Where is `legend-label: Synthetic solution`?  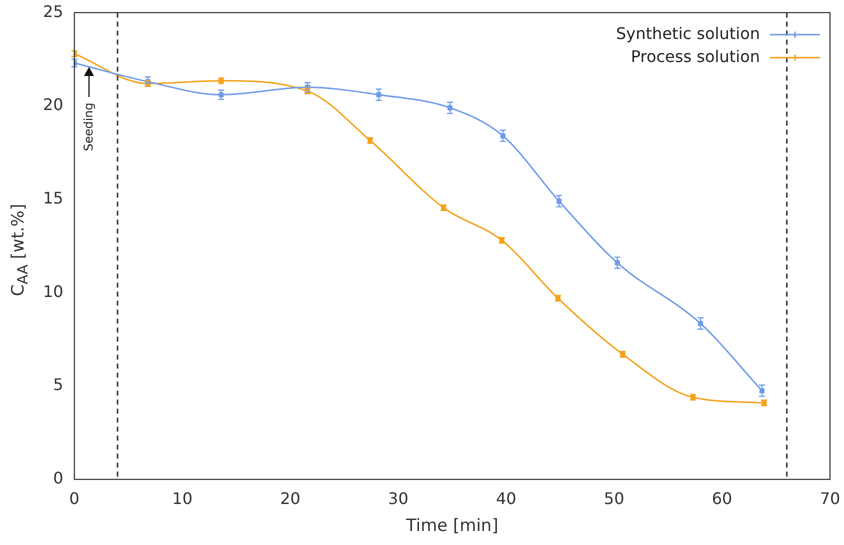
legend-label: Synthetic solution is located at coordinates (688, 33).